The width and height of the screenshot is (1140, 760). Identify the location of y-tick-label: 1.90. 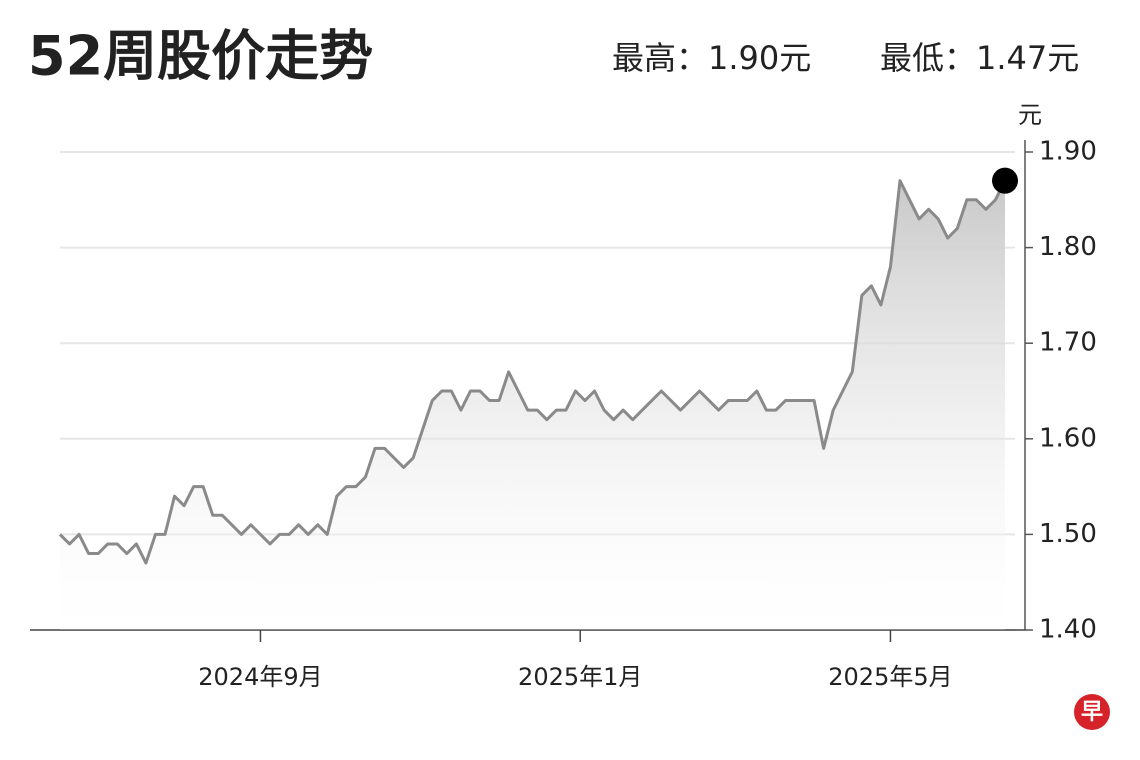
(1068, 152).